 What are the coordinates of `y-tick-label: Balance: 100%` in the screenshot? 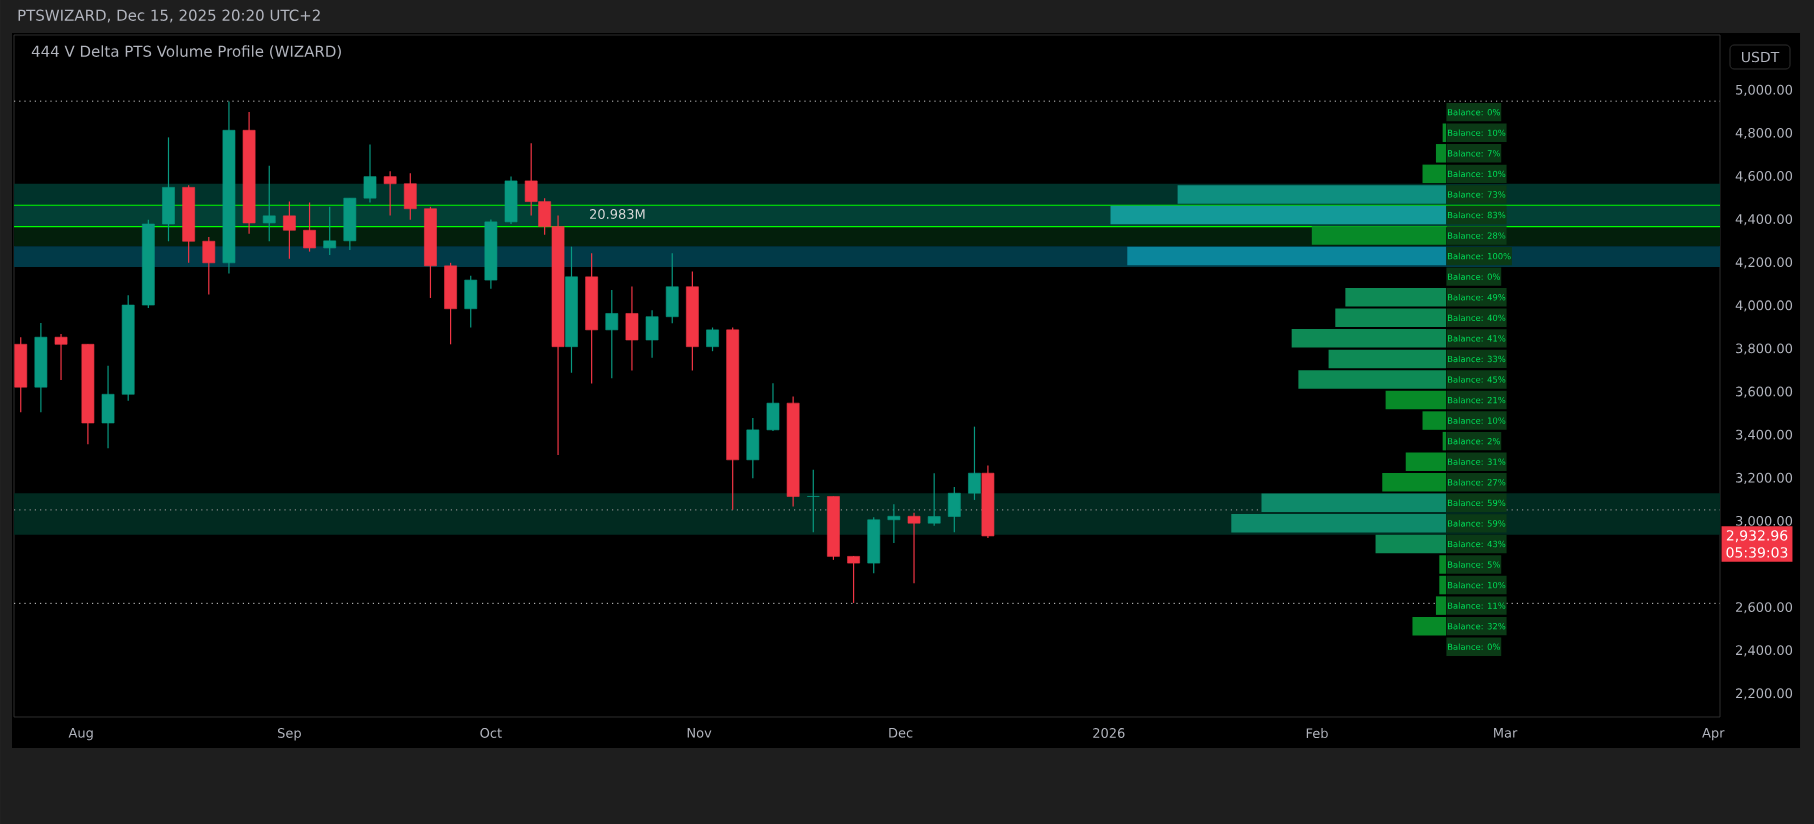 It's located at (1479, 256).